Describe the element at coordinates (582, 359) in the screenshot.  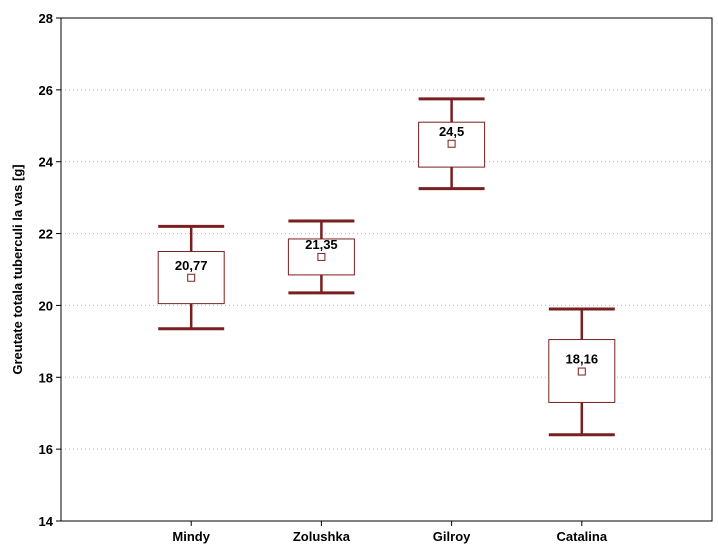
I see `mean-label: 18,16` at that location.